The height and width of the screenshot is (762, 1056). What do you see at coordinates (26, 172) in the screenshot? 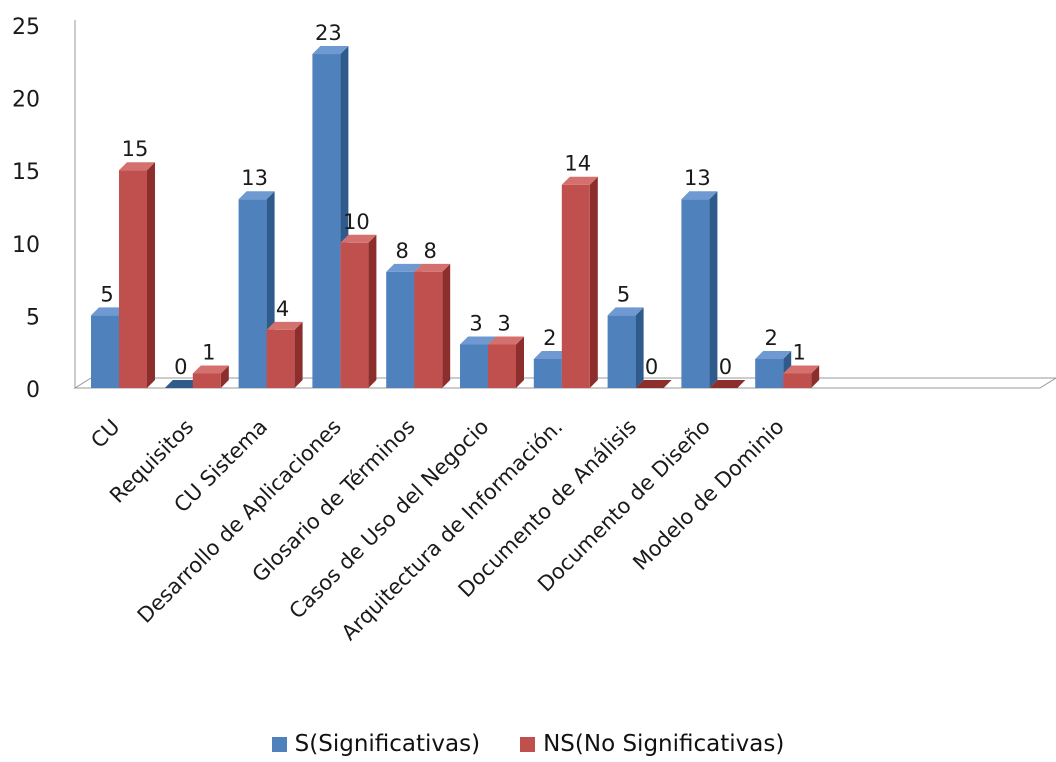
I see `y-tick-label: 15` at bounding box center [26, 172].